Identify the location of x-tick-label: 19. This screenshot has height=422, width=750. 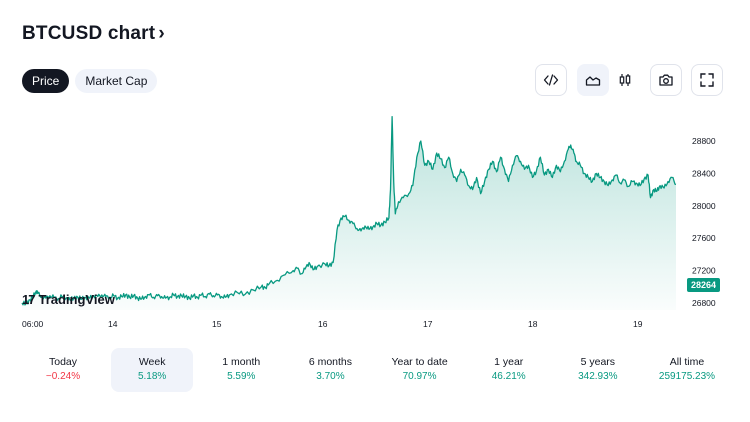
(638, 324).